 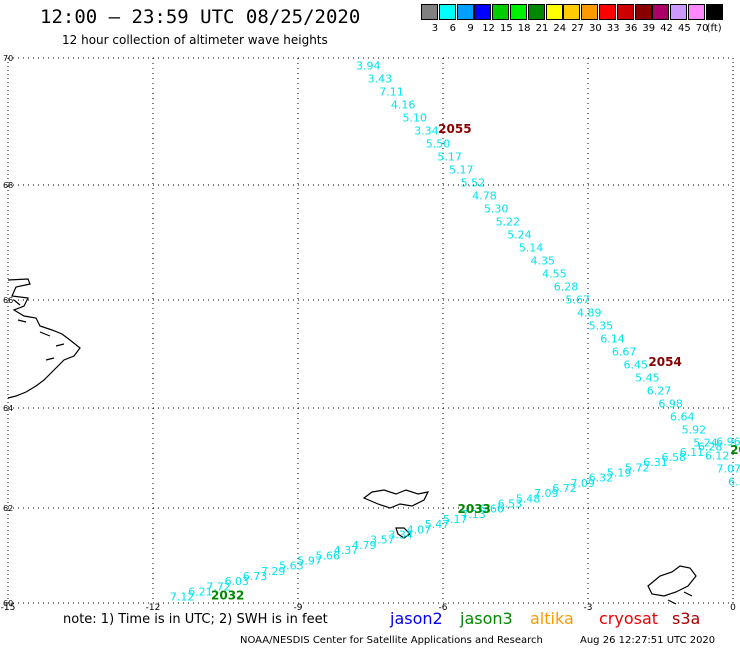 I want to click on descending-track-value: 5.24, so click(x=705, y=442).